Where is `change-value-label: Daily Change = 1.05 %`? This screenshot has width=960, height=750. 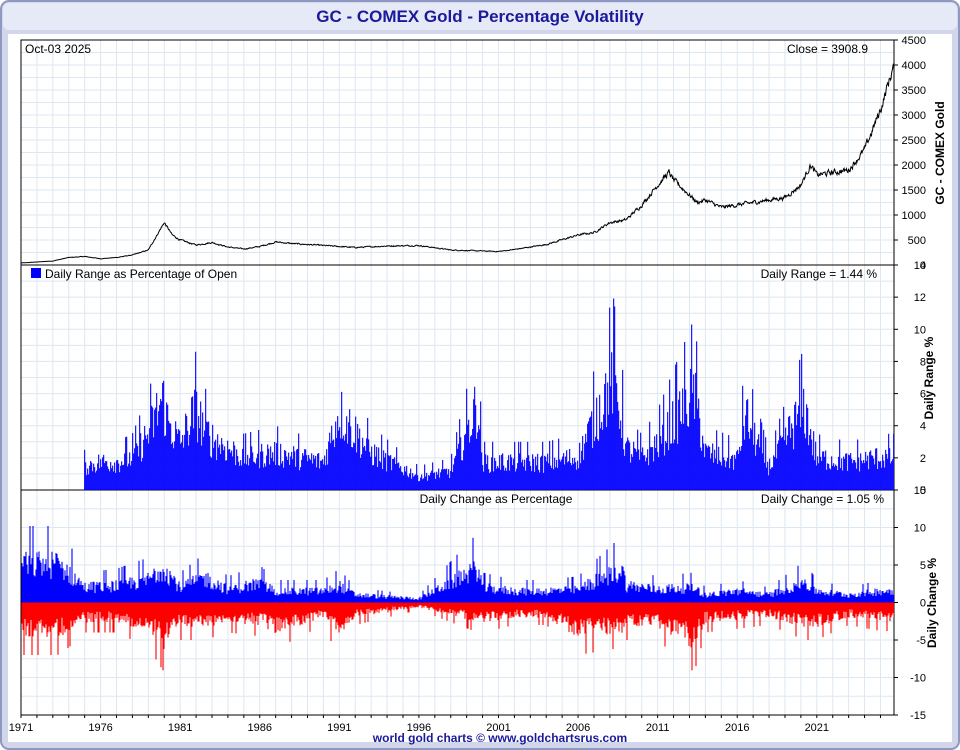 change-value-label: Daily Change = 1.05 % is located at coordinates (822, 499).